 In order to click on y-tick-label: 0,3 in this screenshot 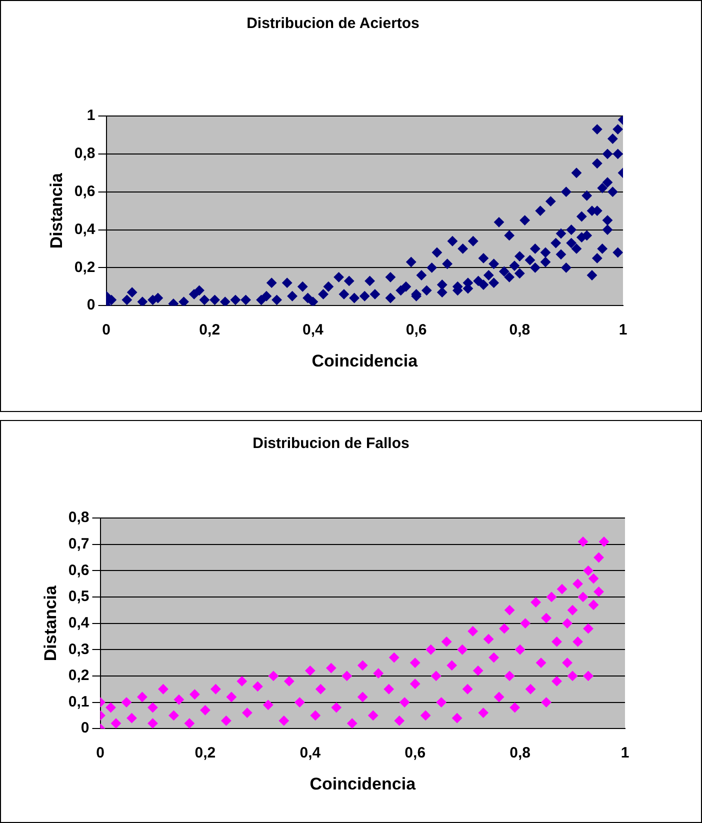, I will do `click(79, 649)`.